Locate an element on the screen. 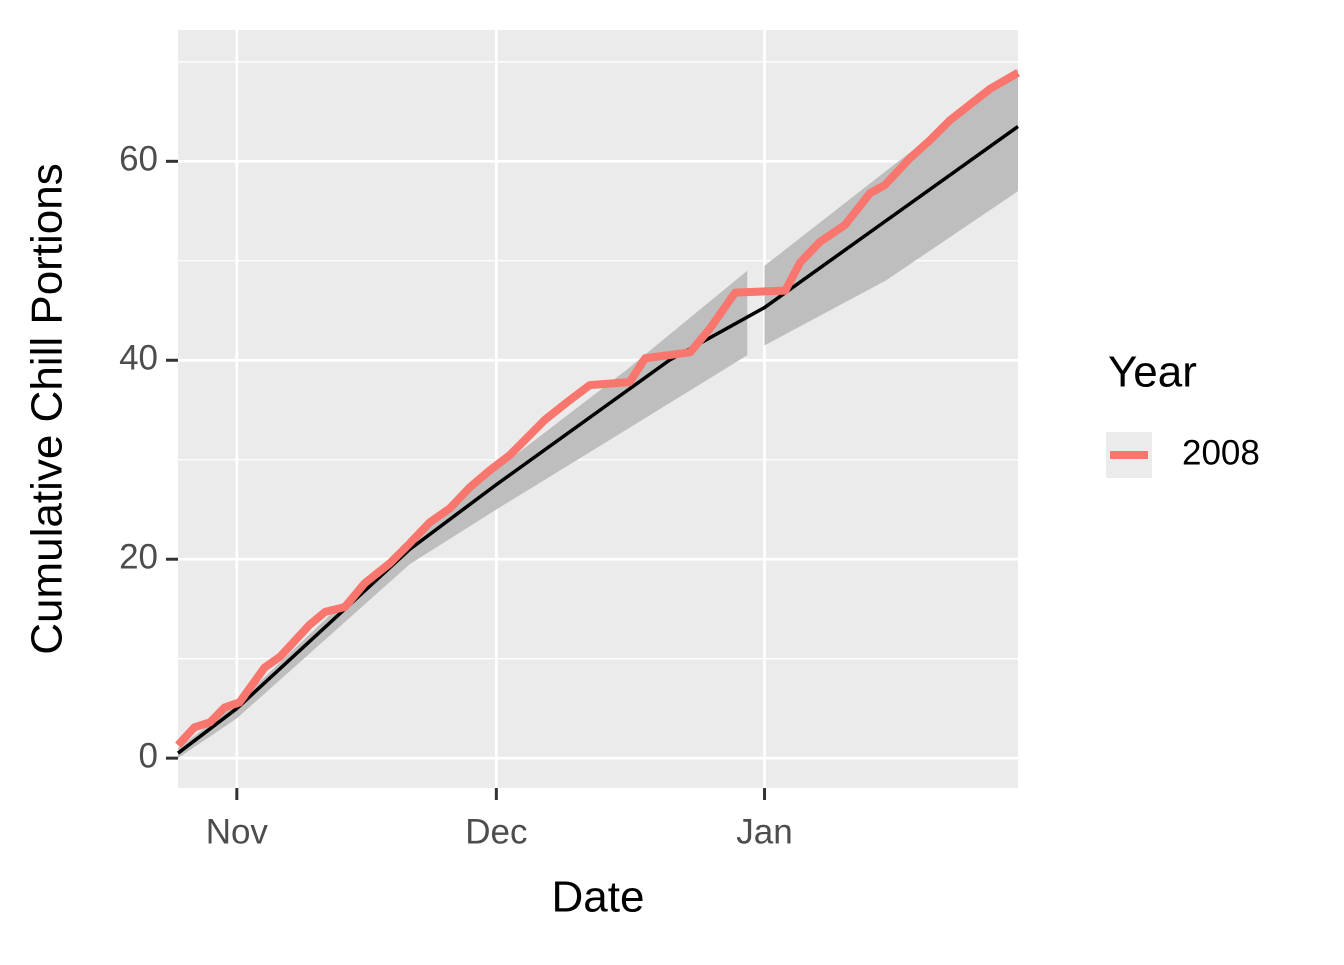 Image resolution: width=1344 pixels, height=965 pixels. y-tick-label: 20 is located at coordinates (138, 556).